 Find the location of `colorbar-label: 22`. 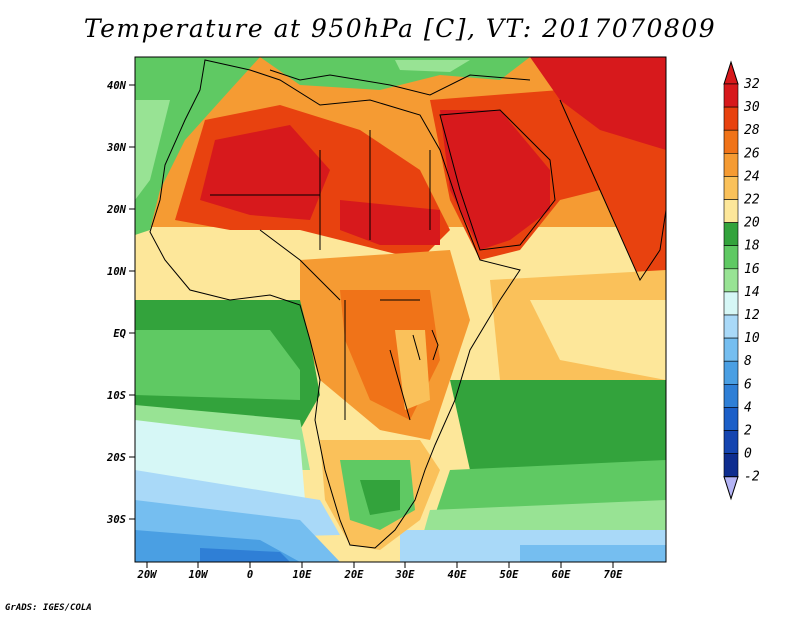

colorbar-label: 22 is located at coordinates (752, 200).